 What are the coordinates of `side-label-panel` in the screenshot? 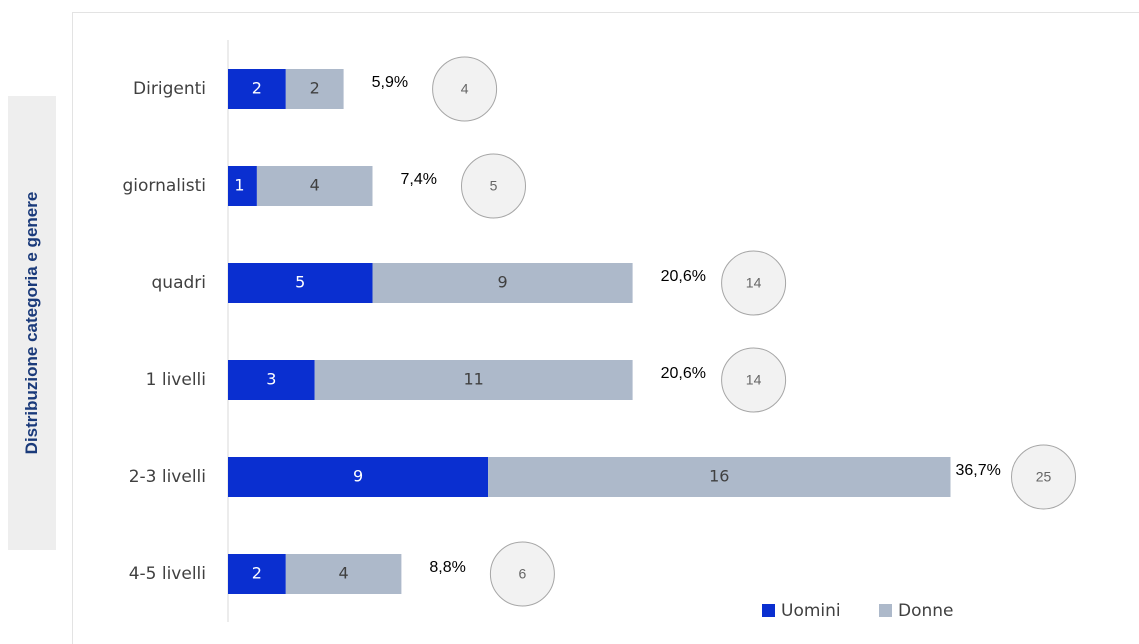 It's located at (32, 323).